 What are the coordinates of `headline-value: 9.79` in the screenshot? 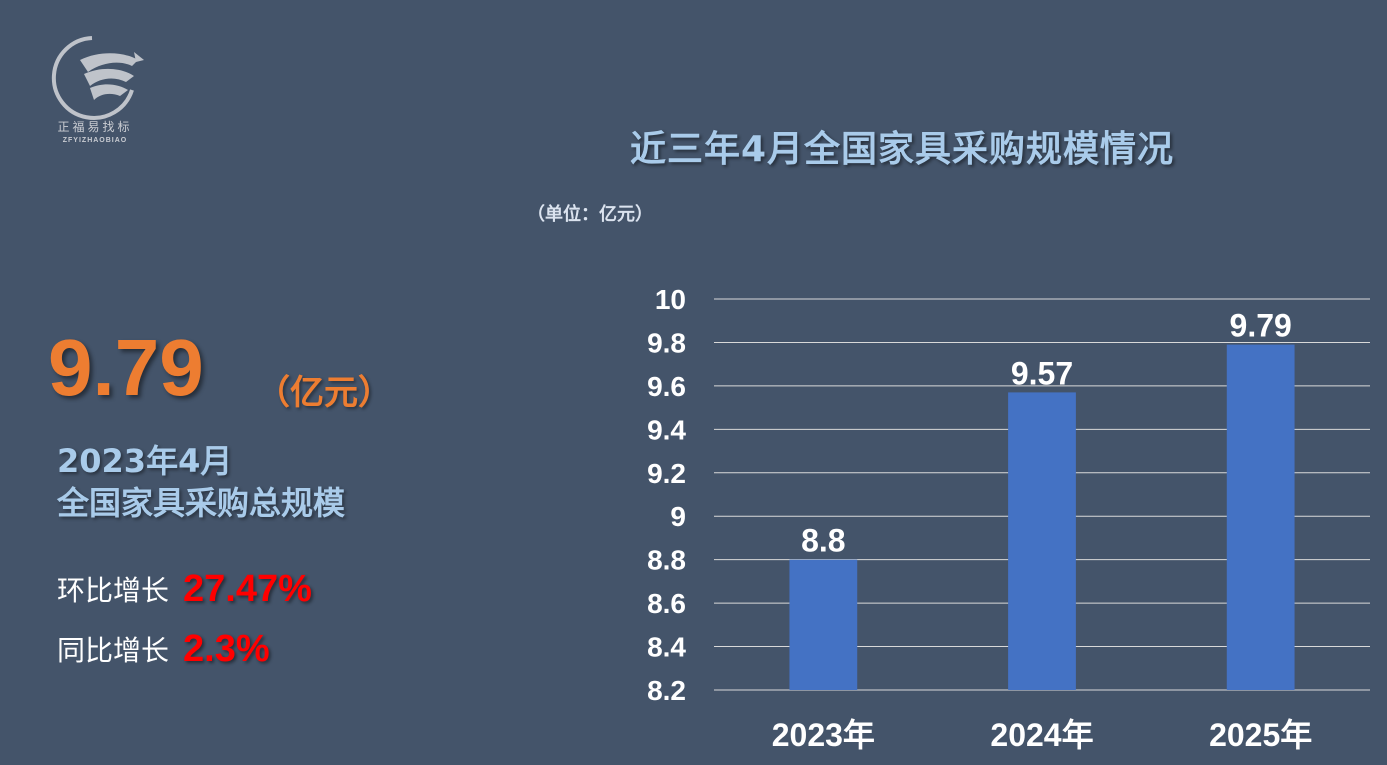 It's located at (126, 367).